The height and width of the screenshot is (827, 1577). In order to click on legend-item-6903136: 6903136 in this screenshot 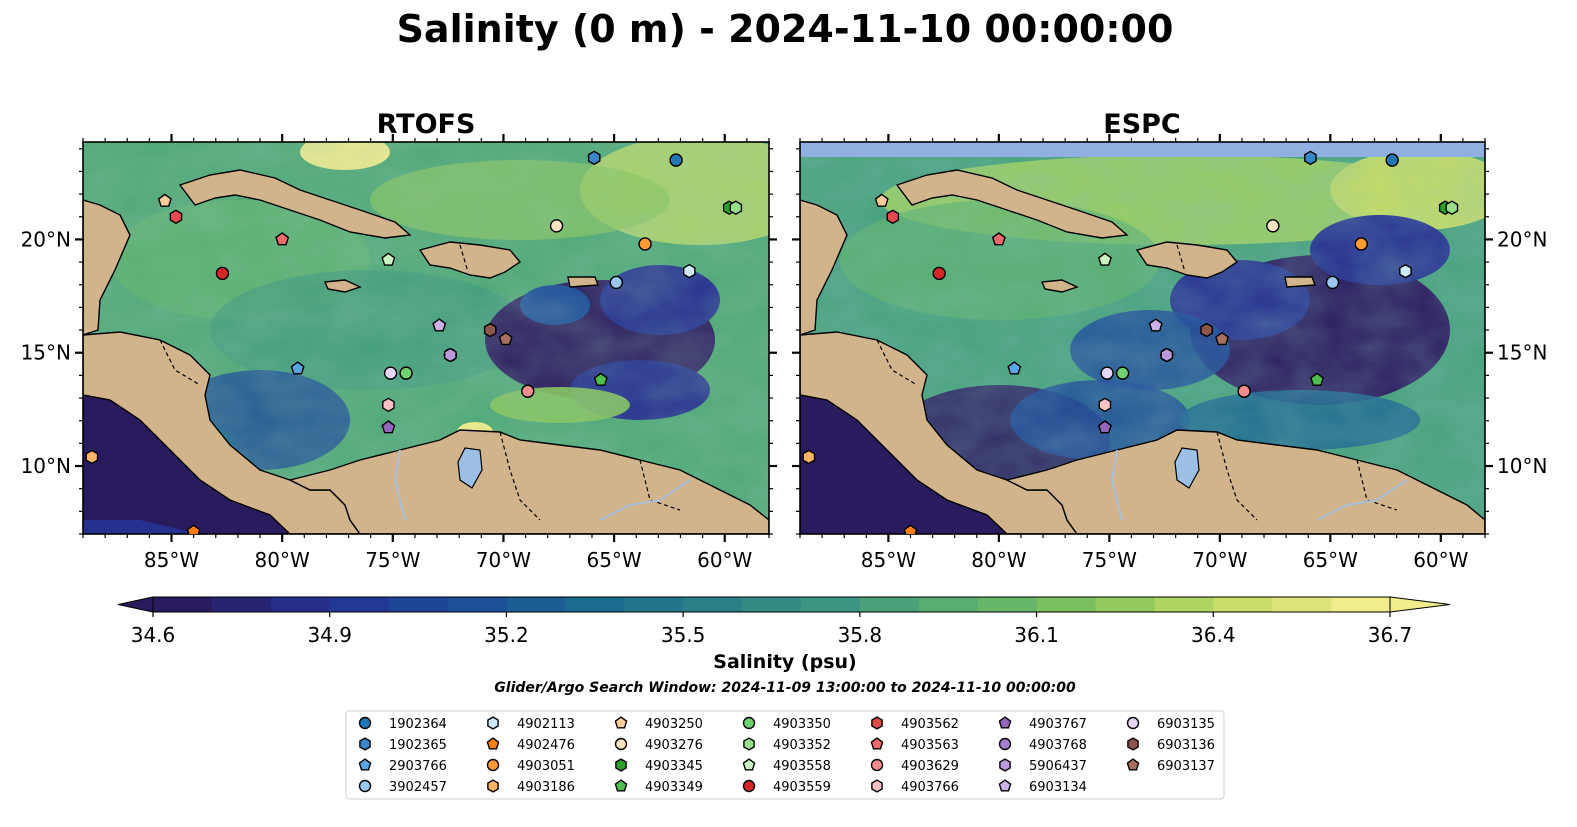, I will do `click(1171, 745)`.